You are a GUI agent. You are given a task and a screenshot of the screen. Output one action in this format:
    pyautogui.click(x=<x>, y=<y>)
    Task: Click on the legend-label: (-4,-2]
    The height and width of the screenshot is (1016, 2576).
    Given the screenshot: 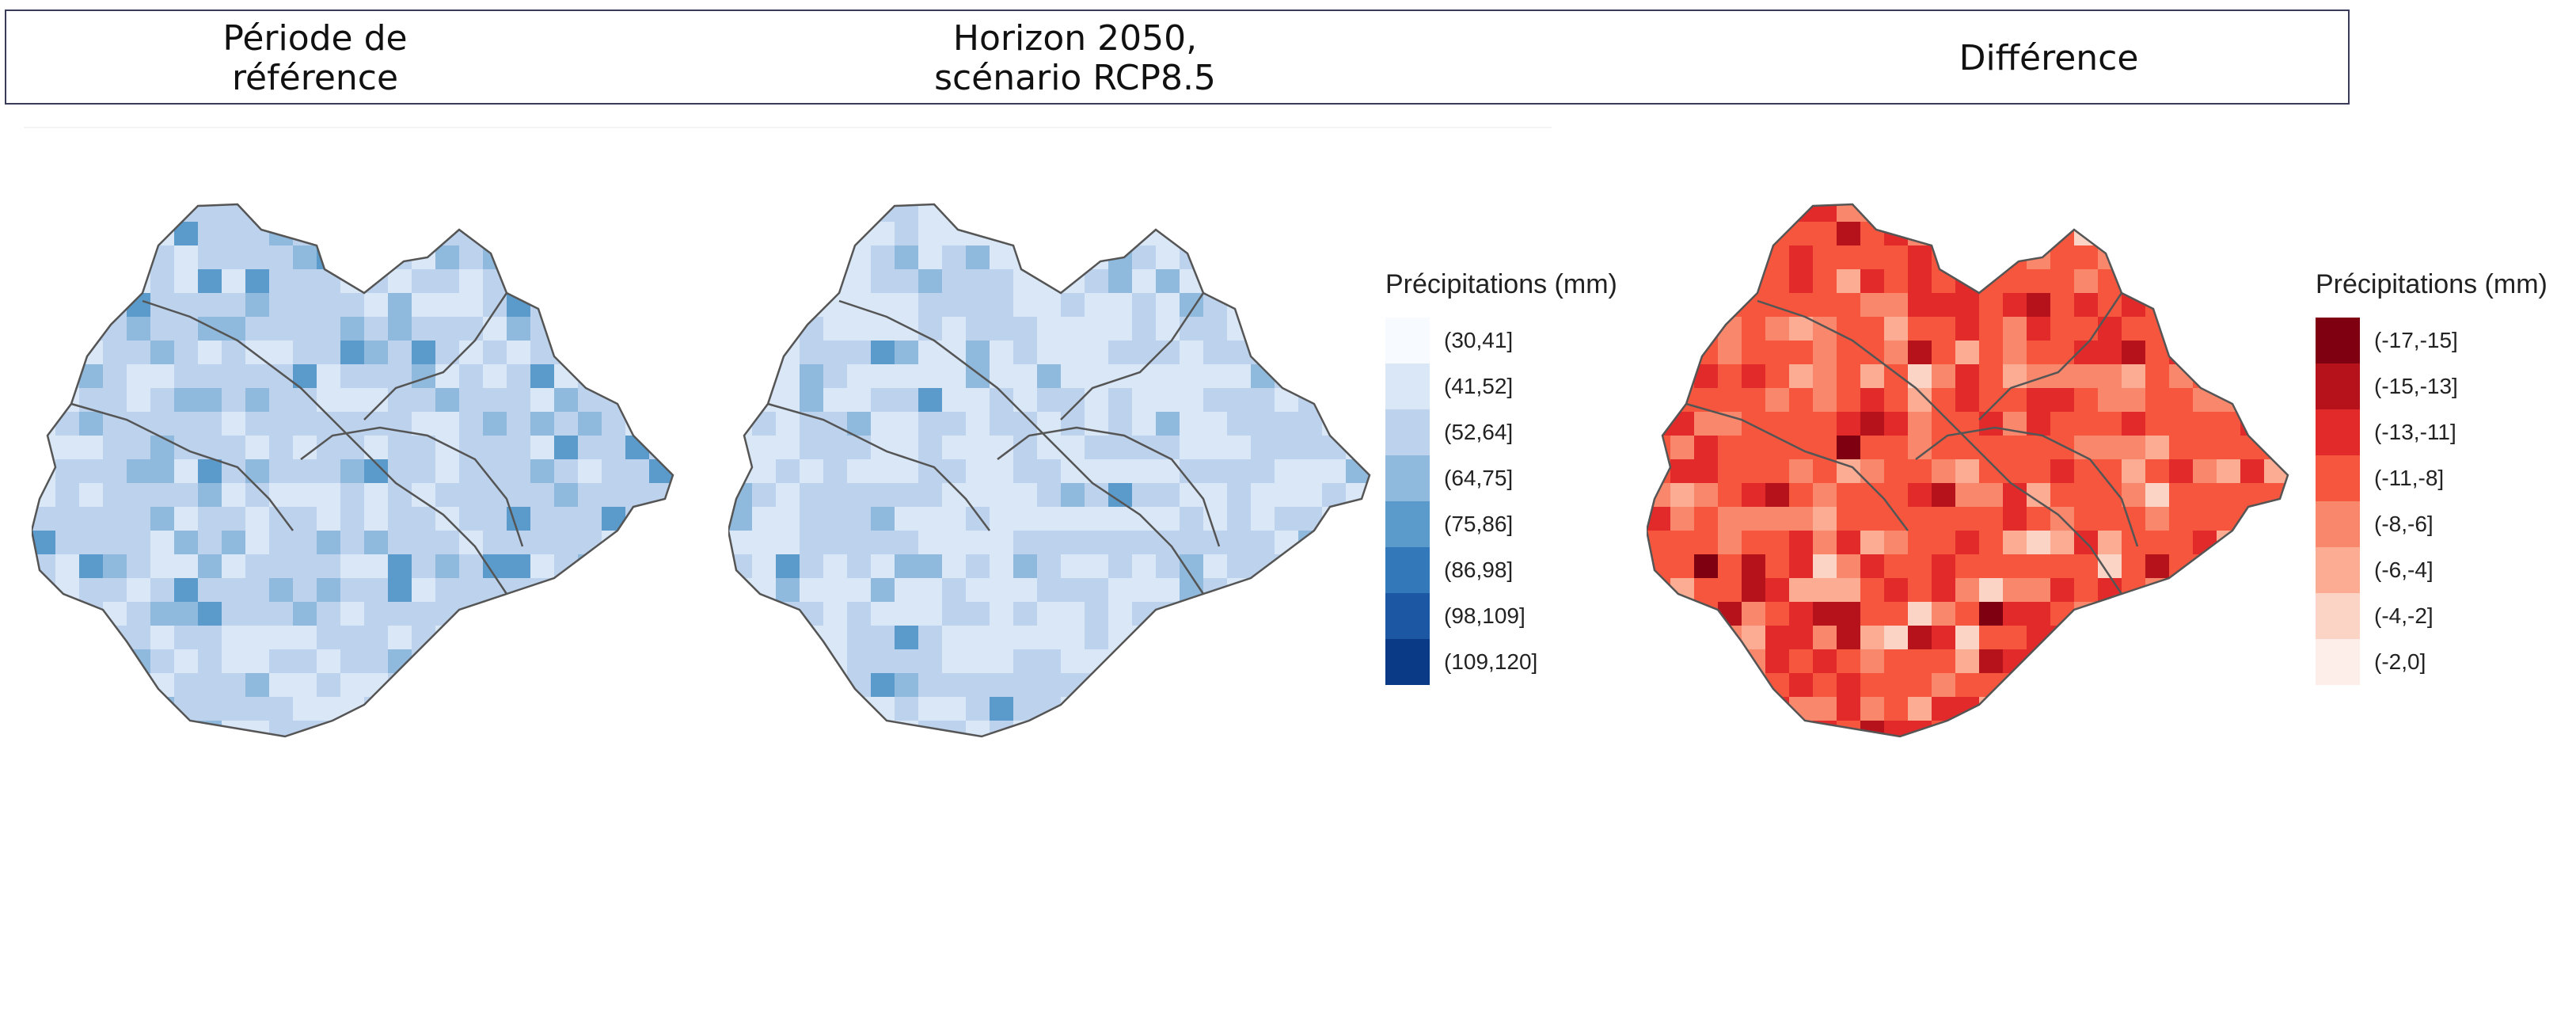 What is the action you would take?
    pyautogui.click(x=2404, y=615)
    